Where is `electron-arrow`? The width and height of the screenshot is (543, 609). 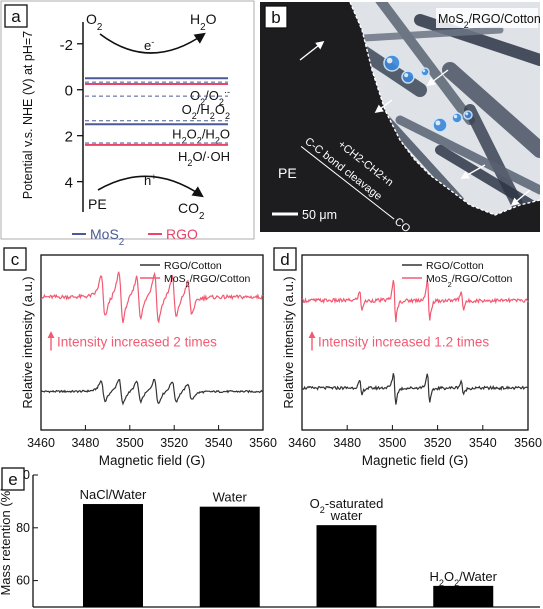 electron-arrow is located at coordinates (152, 43).